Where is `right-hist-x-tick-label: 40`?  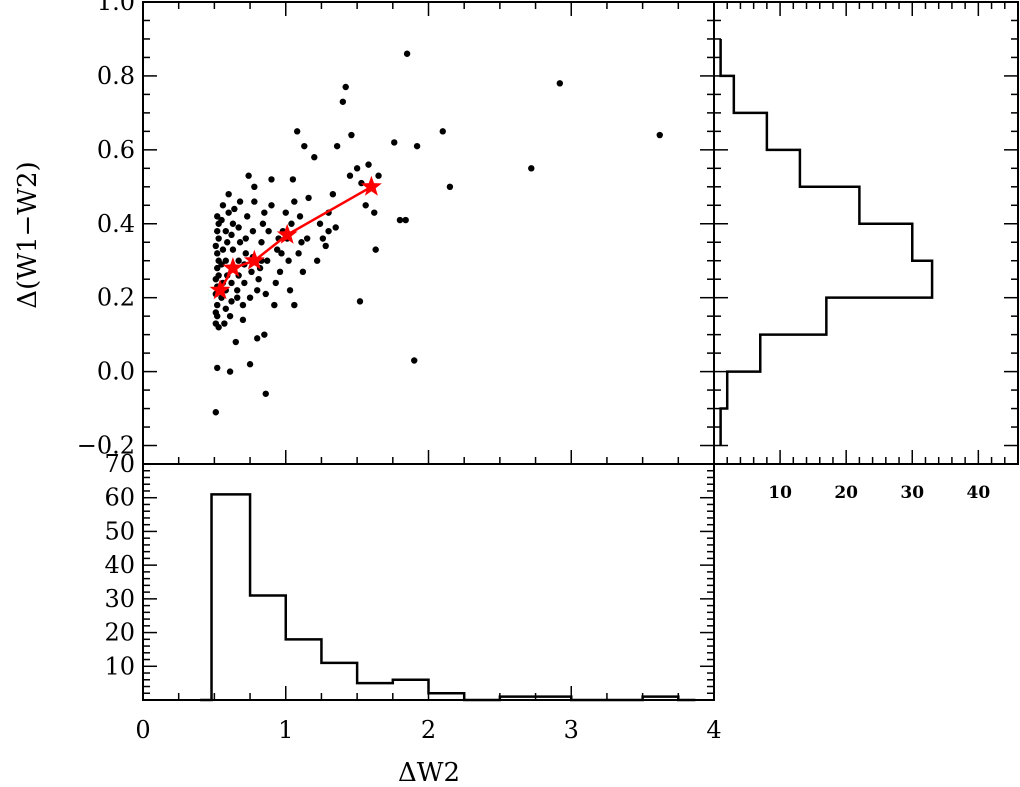 right-hist-x-tick-label: 40 is located at coordinates (979, 493).